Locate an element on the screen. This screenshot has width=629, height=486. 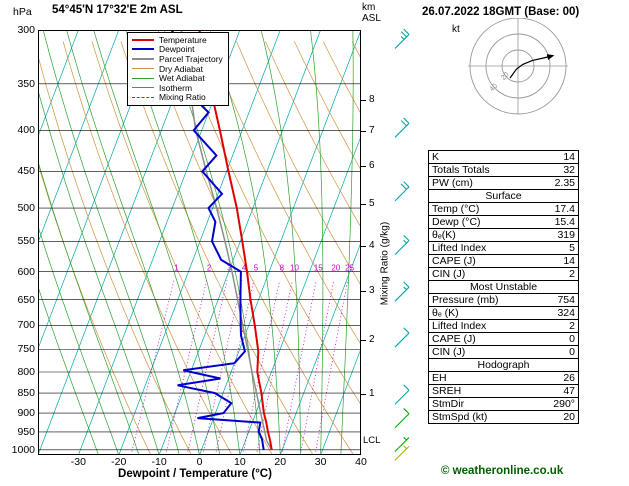
temp-tick-label: -30 is located at coordinates (78, 462).